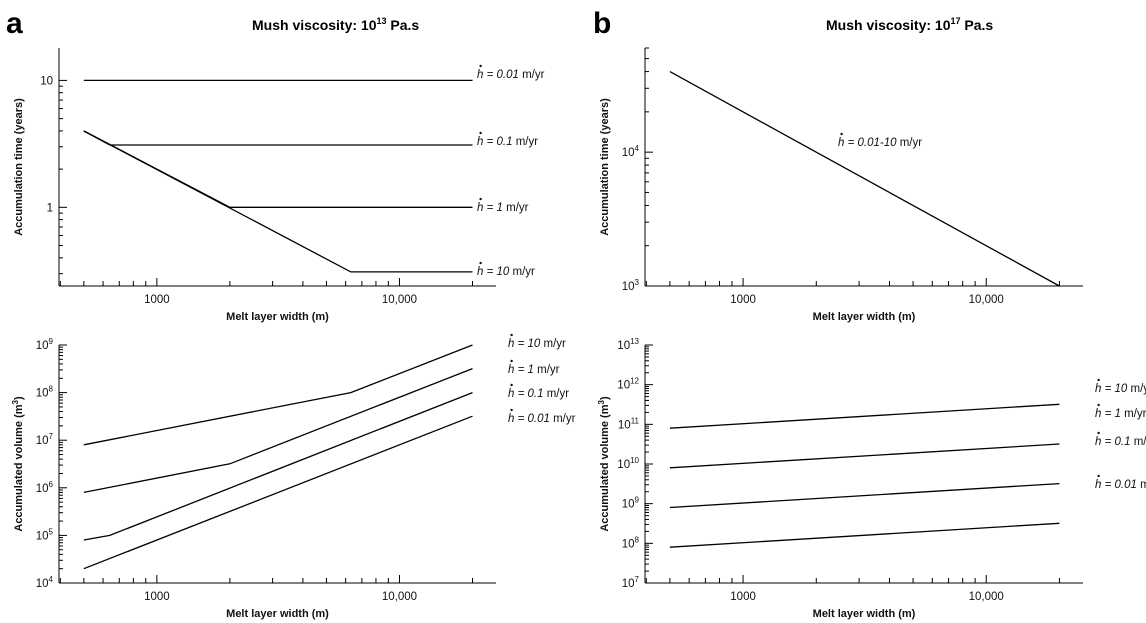  Describe the element at coordinates (335, 24) in the screenshot. I see `chart-title: Mush viscosity: 1013 Pa.s` at that location.